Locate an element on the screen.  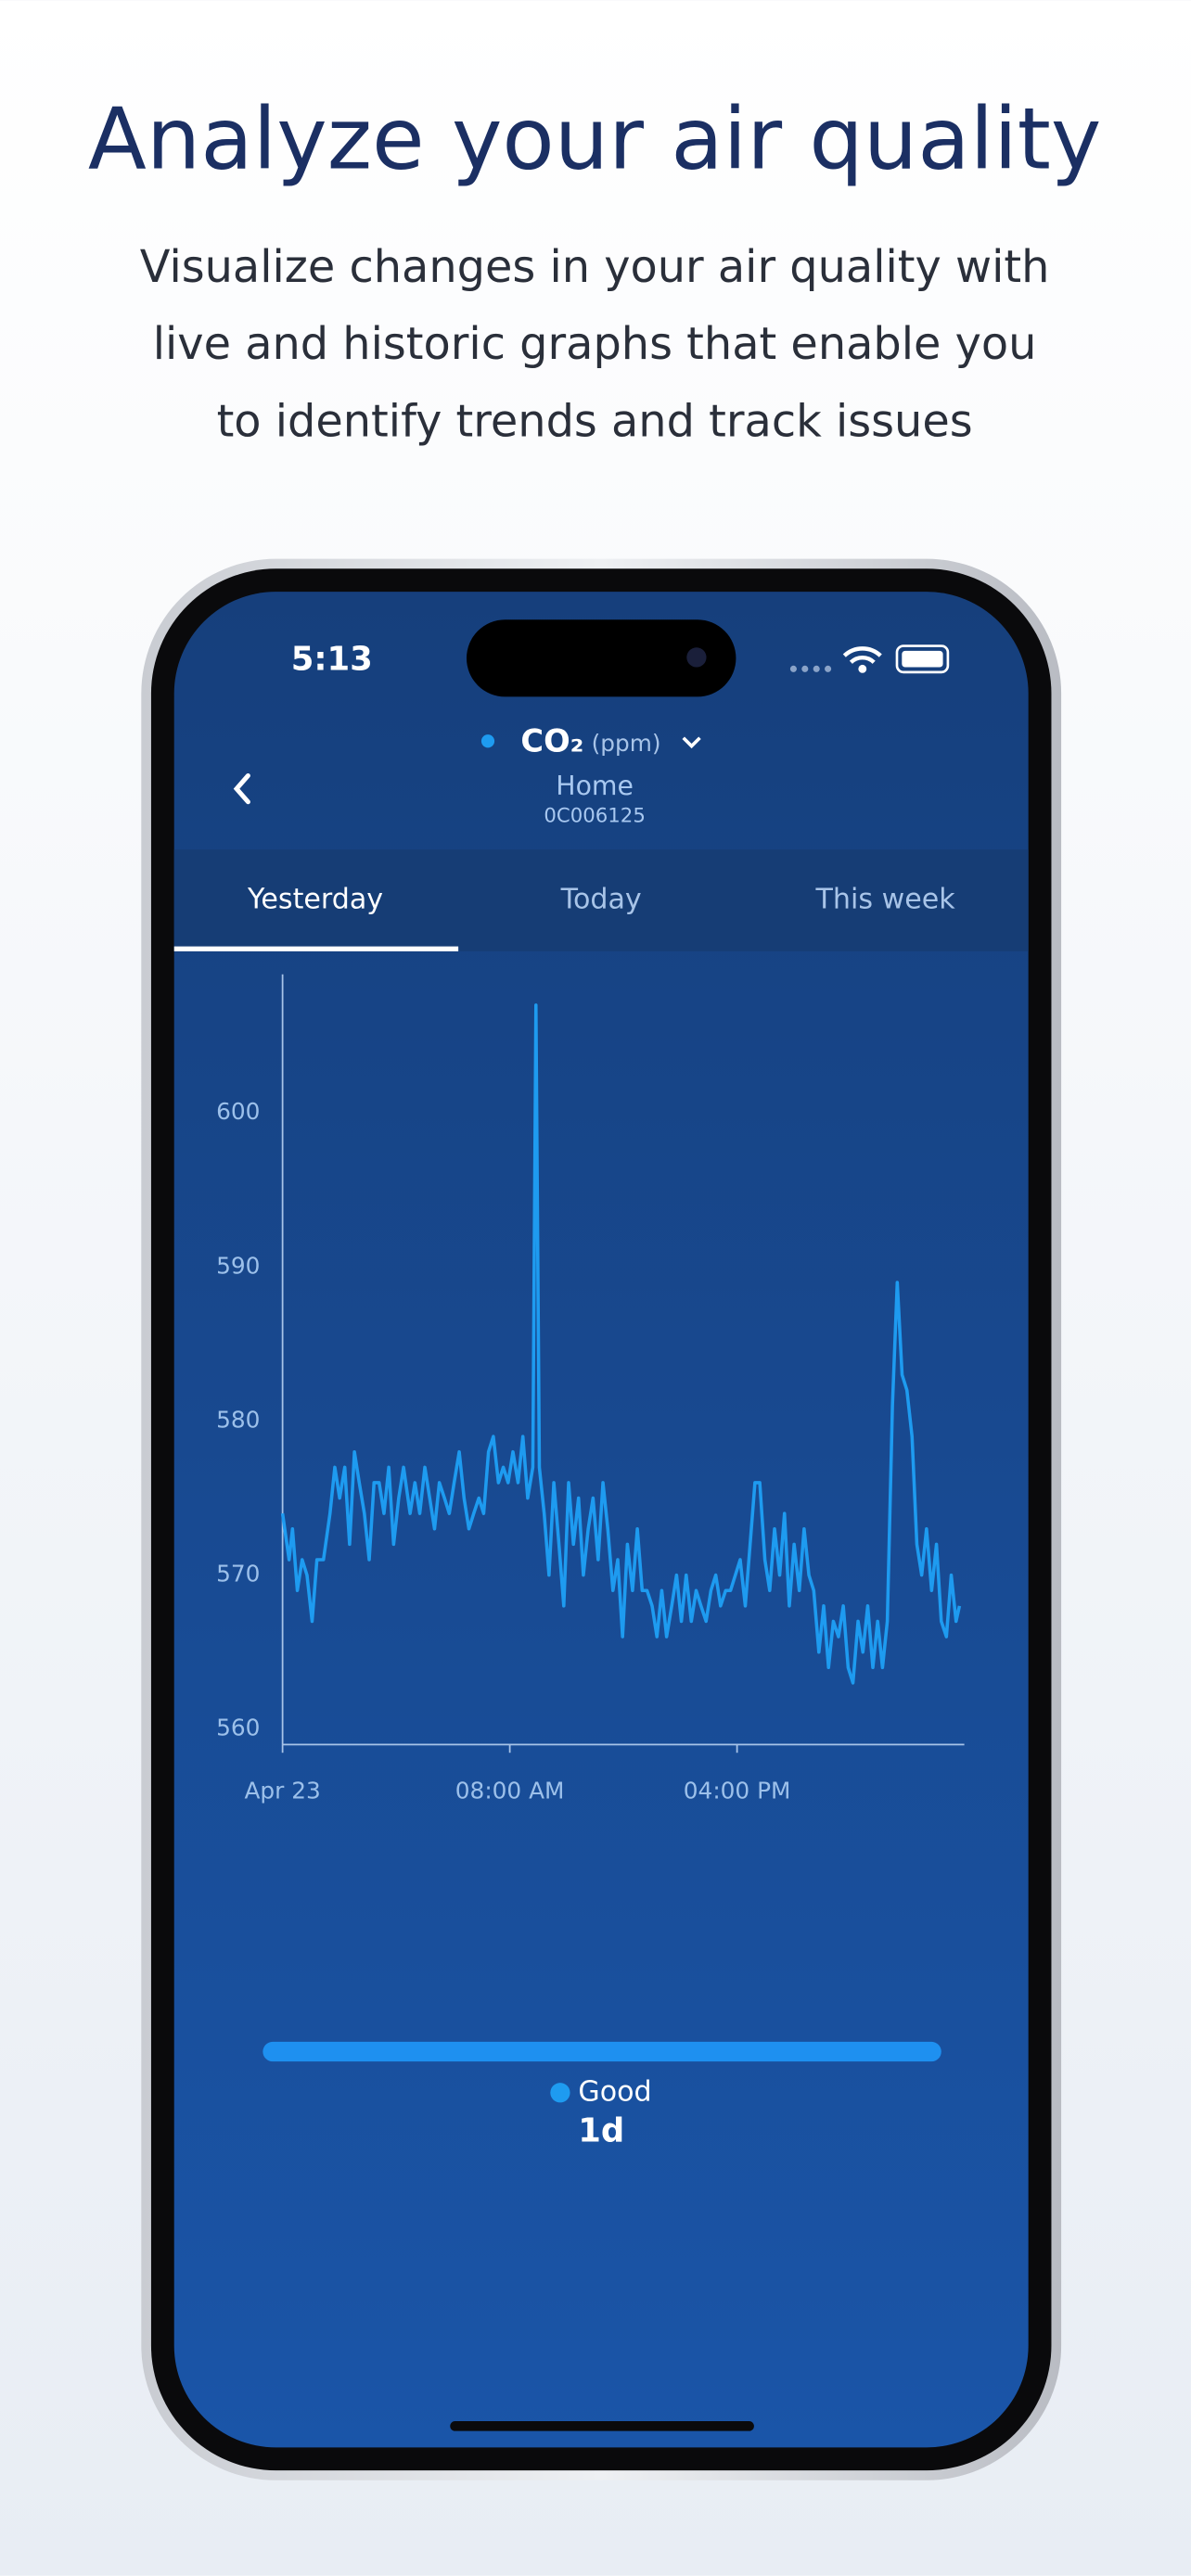
battery-level is located at coordinates (922, 659).